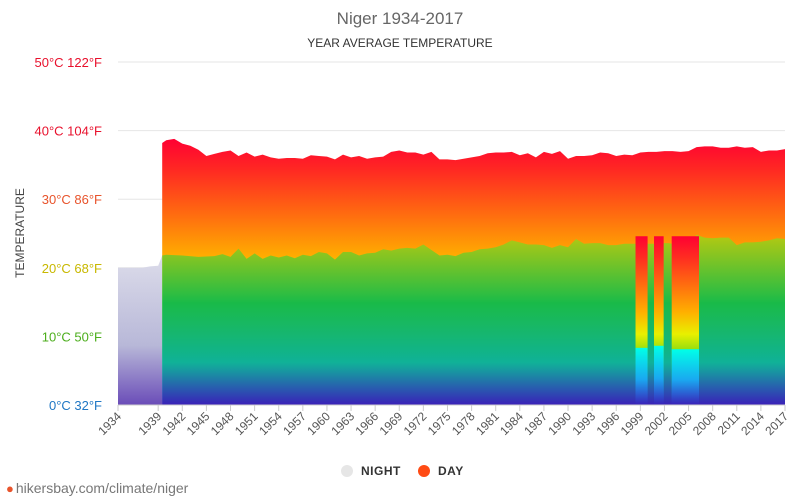 Image resolution: width=800 pixels, height=500 pixels. Describe the element at coordinates (69, 131) in the screenshot. I see `y-tick-label: 40°C 104°F` at that location.